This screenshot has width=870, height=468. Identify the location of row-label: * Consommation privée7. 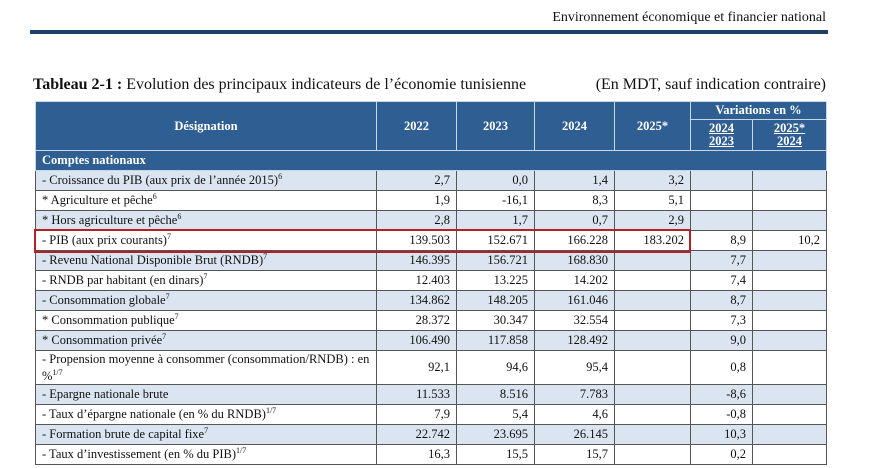
(206, 340).